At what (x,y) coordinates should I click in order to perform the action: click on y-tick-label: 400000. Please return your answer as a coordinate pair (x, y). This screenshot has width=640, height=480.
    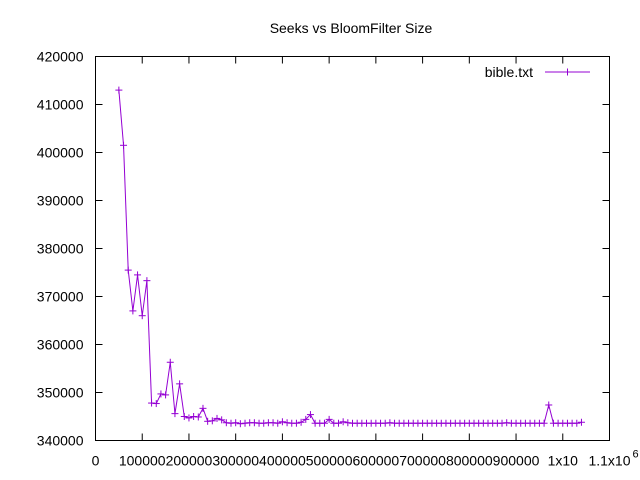
    Looking at the image, I should click on (60, 153).